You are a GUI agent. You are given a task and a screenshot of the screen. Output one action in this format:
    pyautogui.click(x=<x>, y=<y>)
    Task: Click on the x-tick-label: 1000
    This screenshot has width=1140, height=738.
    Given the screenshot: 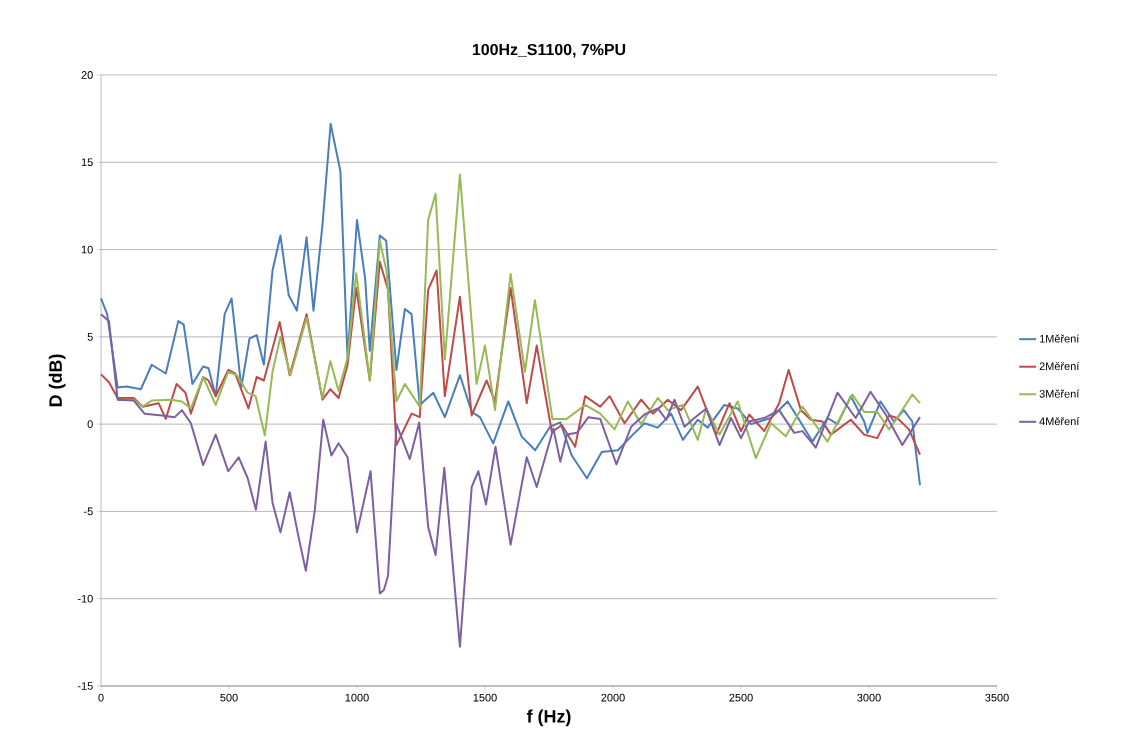 What is the action you would take?
    pyautogui.click(x=357, y=697)
    